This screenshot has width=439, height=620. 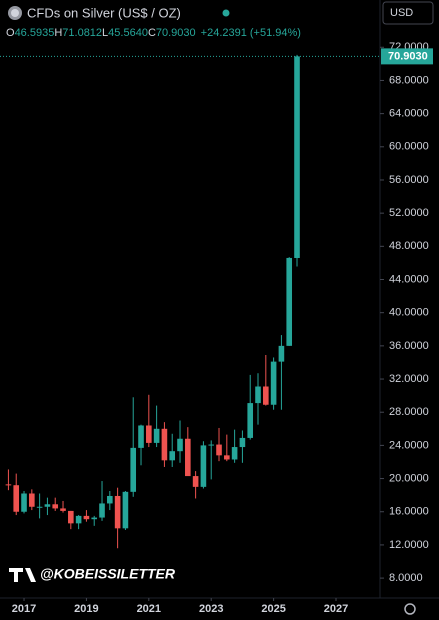 I want to click on y-tick-label: 64.0000, so click(x=409, y=114).